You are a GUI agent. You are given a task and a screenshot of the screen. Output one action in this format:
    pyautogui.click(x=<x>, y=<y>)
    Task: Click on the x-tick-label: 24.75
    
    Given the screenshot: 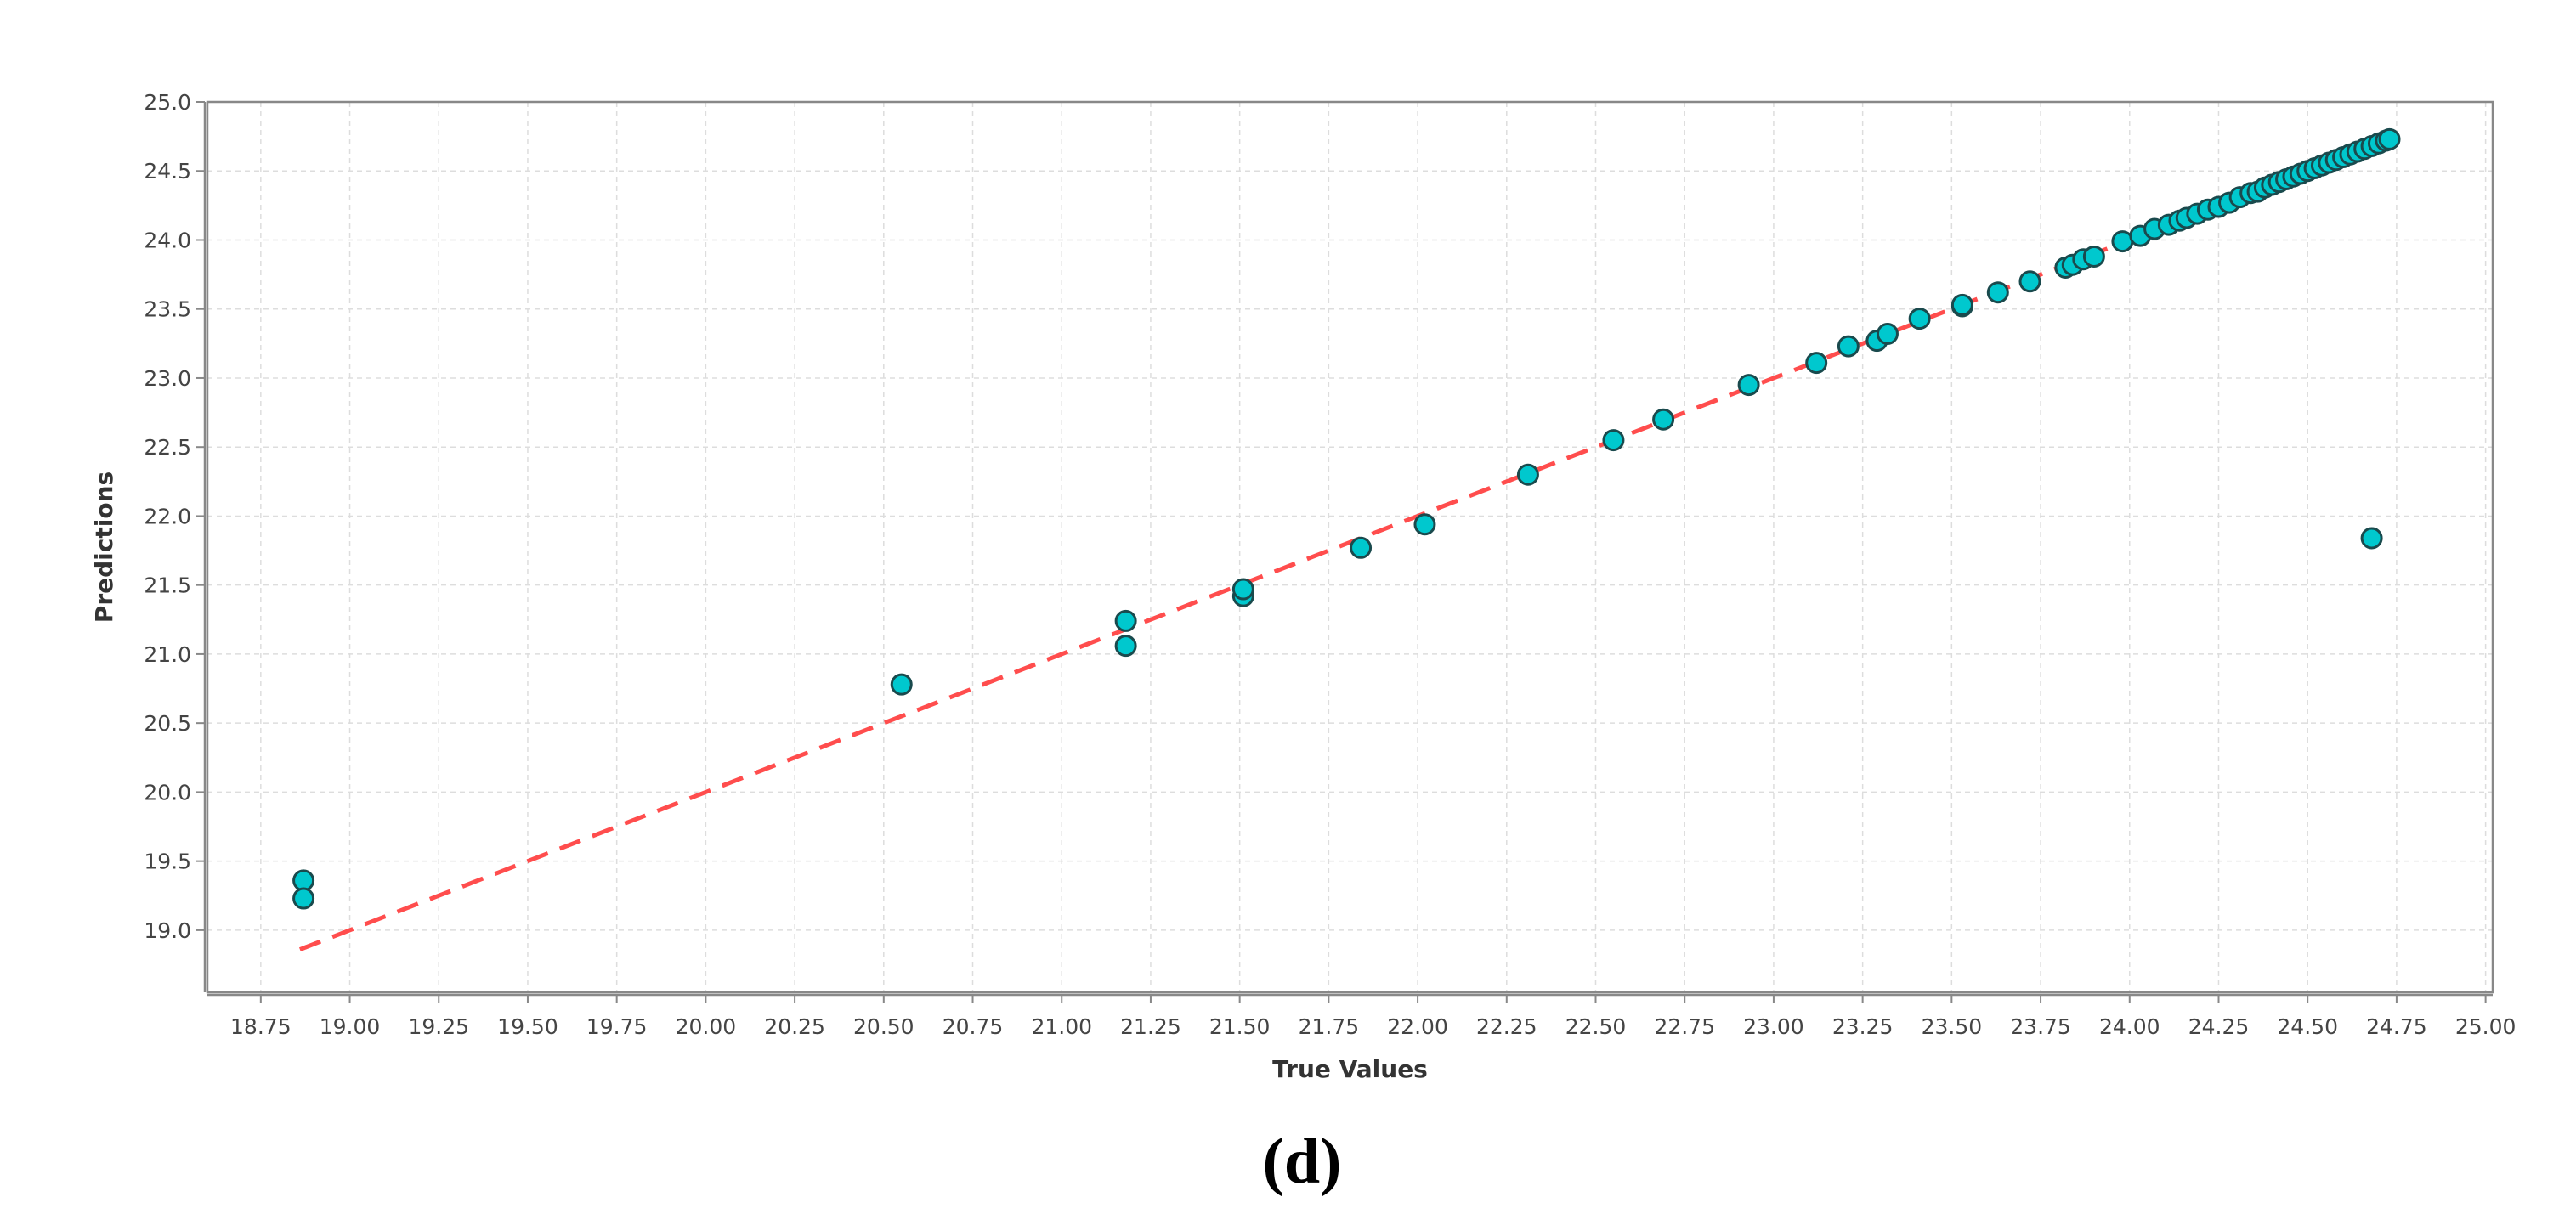 What is the action you would take?
    pyautogui.click(x=2396, y=1026)
    